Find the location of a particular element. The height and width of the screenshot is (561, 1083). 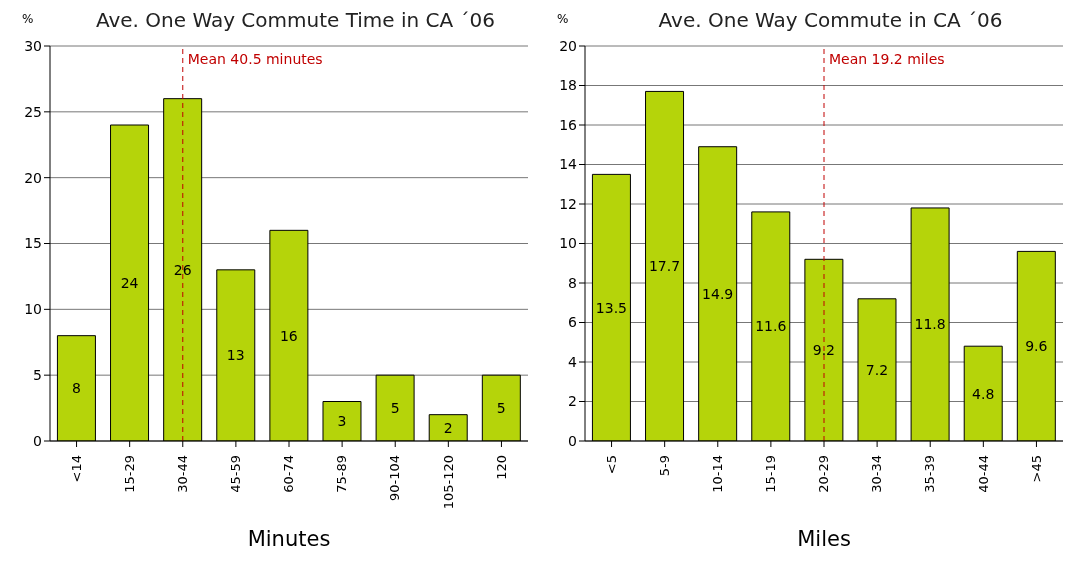

data-label: 14.9 is located at coordinates (718, 293).